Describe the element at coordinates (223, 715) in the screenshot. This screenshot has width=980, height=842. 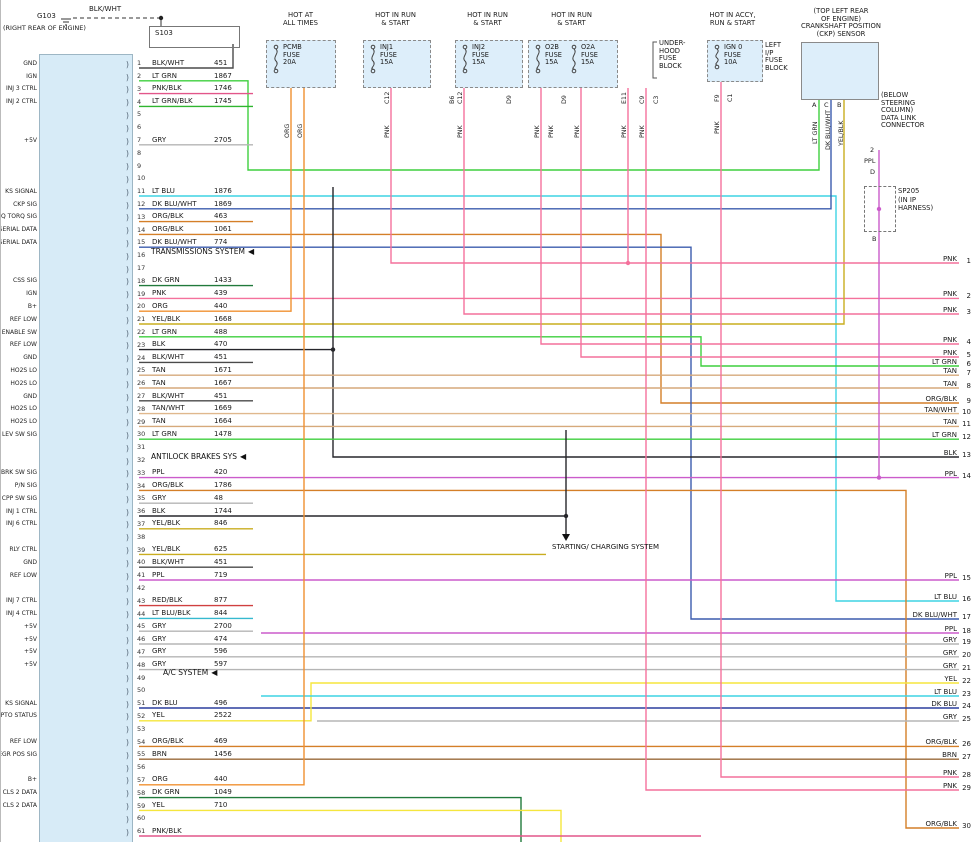
I see `circuit-number: 2522` at that location.